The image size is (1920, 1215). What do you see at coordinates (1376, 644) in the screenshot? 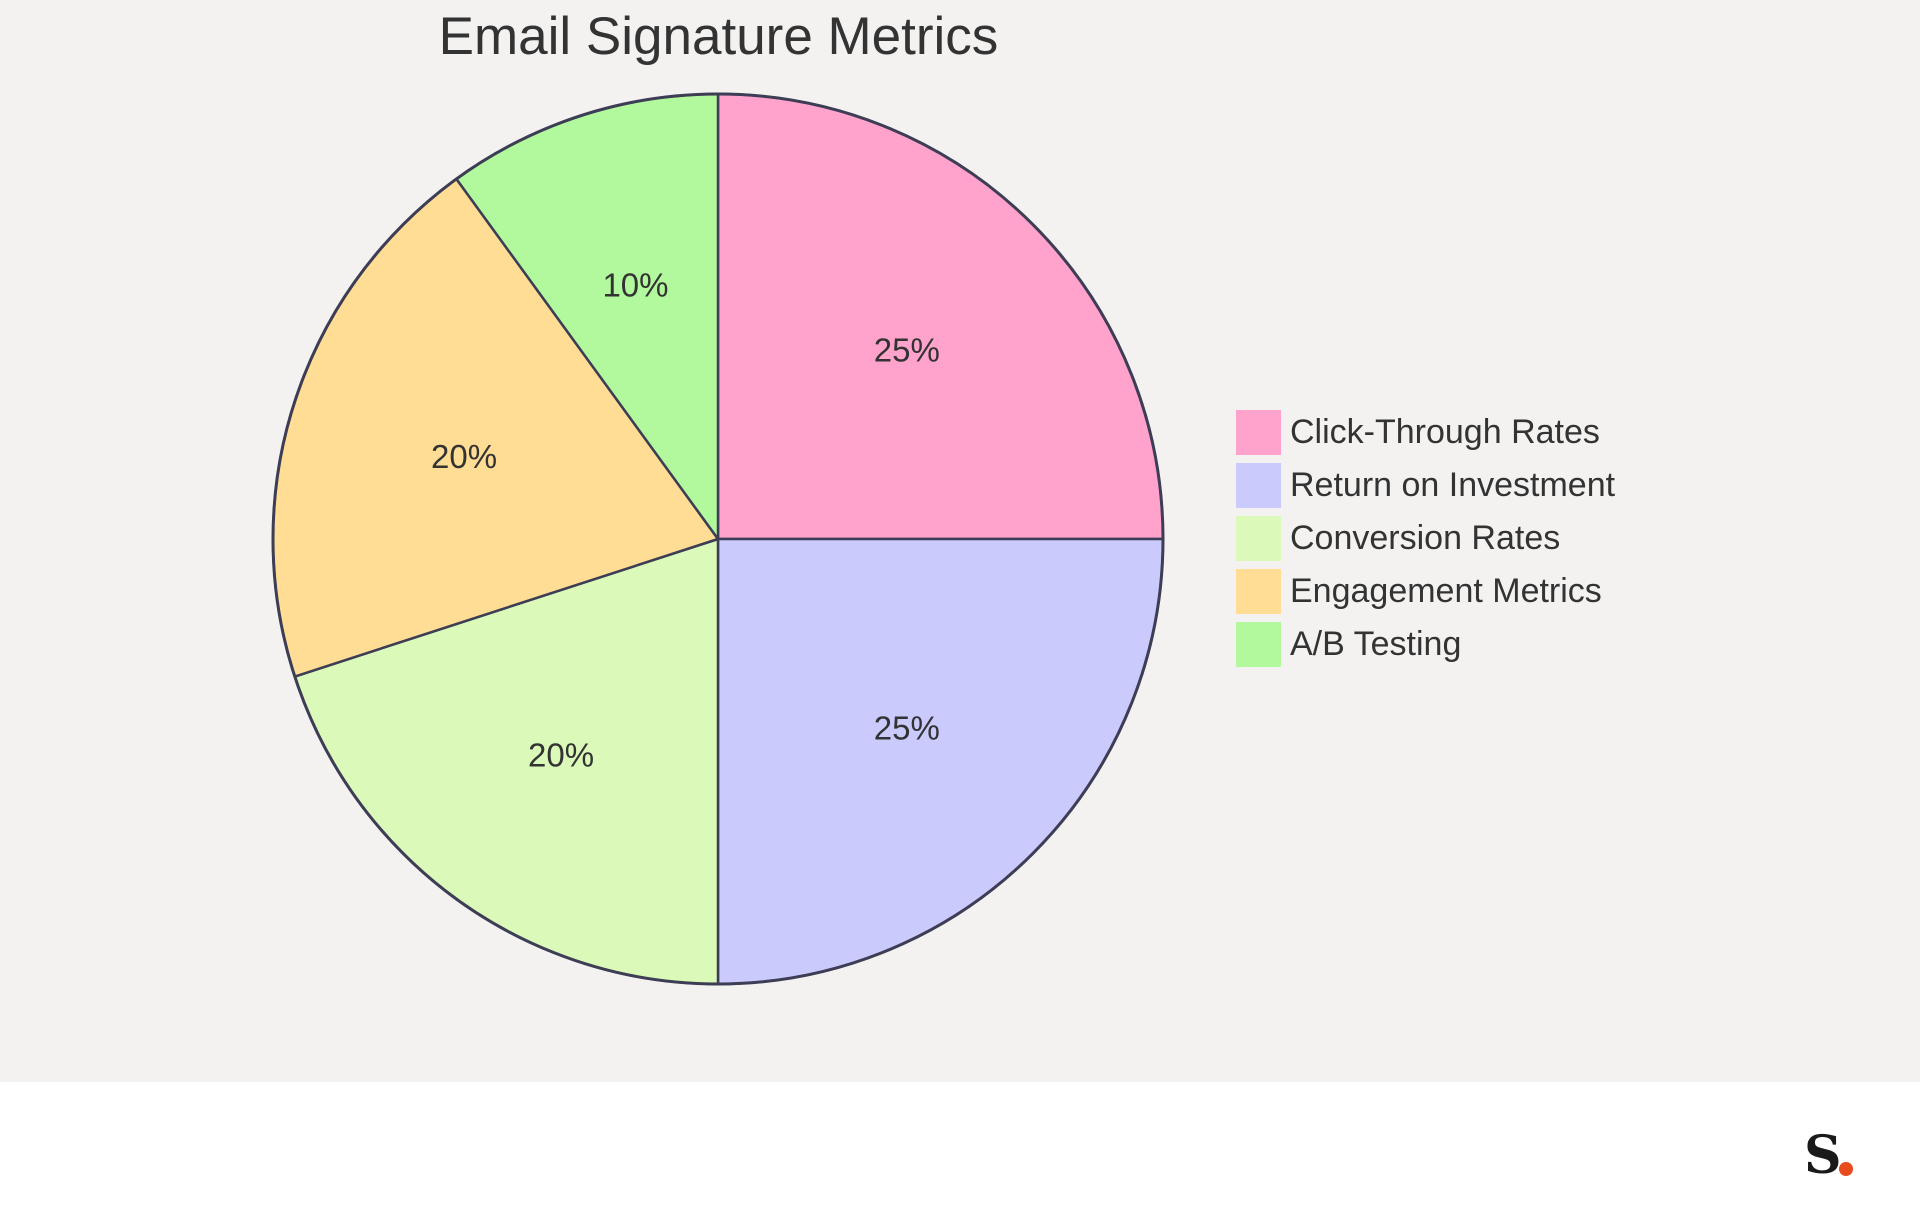
I see `legend-label: A/B Testing` at bounding box center [1376, 644].